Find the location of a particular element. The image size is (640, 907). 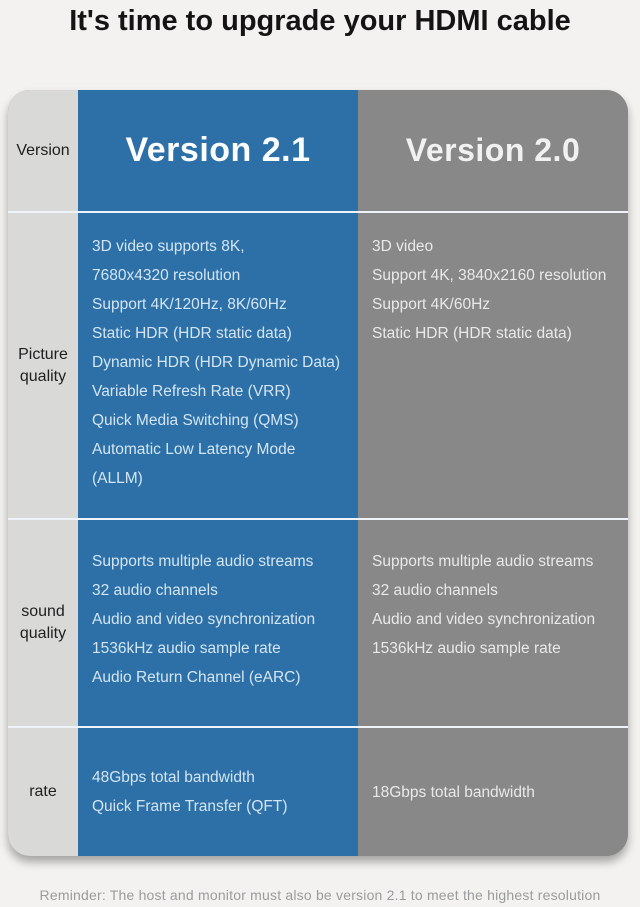

spec-line: Support 4K, 3840x2160 resolution is located at coordinates (489, 275).